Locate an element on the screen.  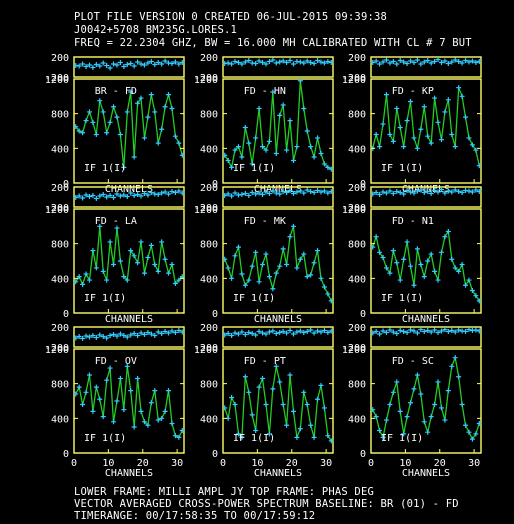
x-tick-label: 30 is located at coordinates (474, 463).